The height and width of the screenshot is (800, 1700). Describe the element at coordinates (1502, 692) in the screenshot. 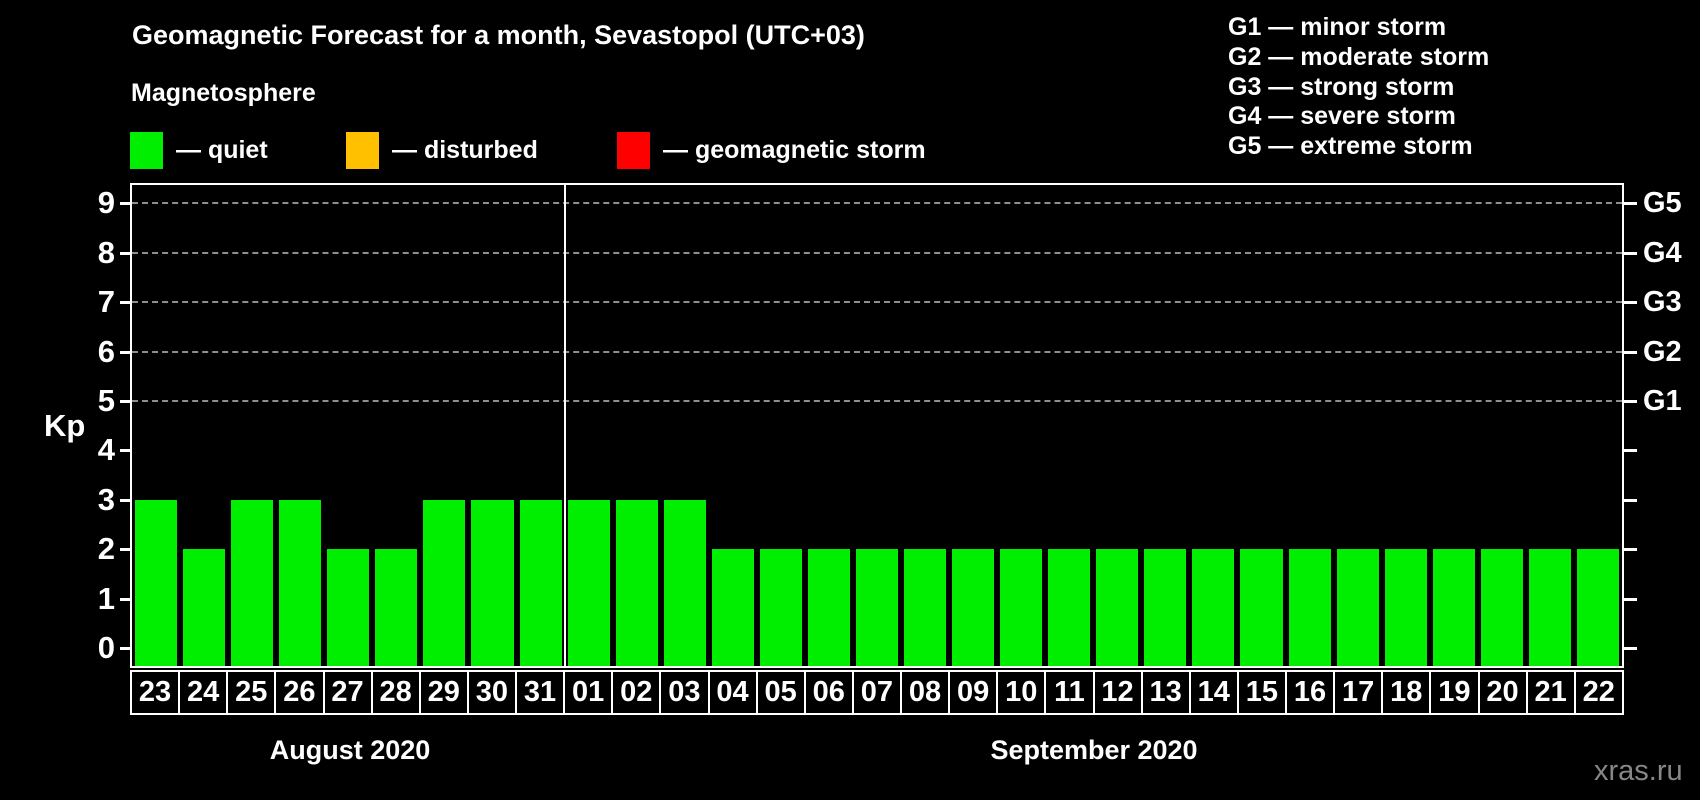

I see `date-cell-20: 20` at that location.